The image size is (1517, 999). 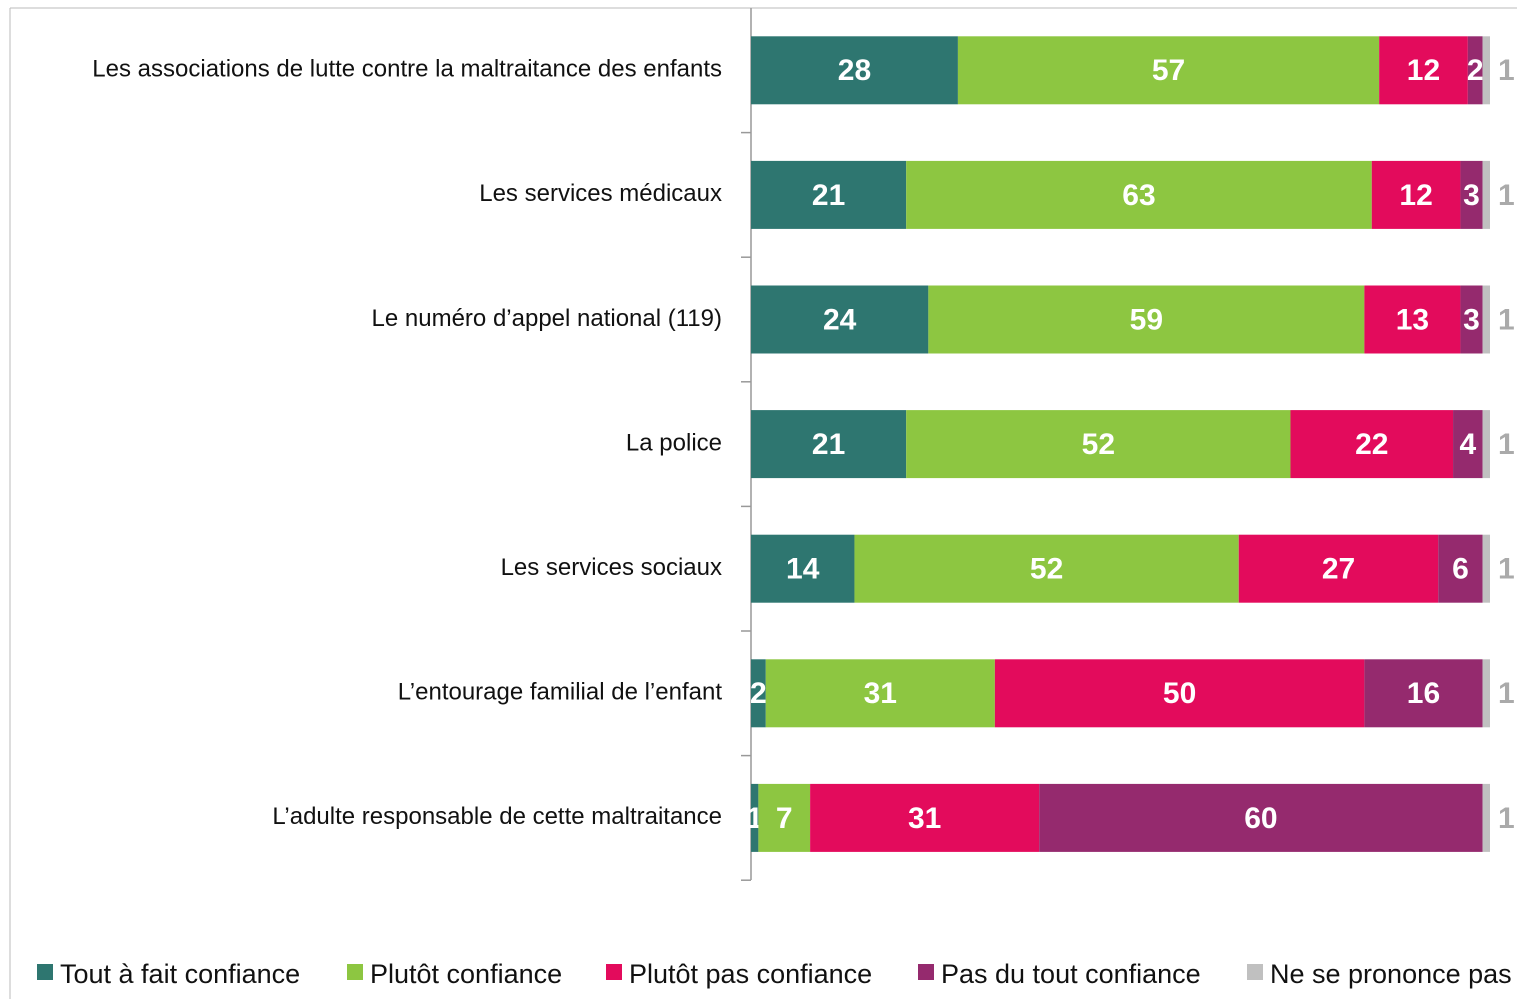 What do you see at coordinates (750, 974) in the screenshot?
I see `legend-label: Plutôt pas confiance` at bounding box center [750, 974].